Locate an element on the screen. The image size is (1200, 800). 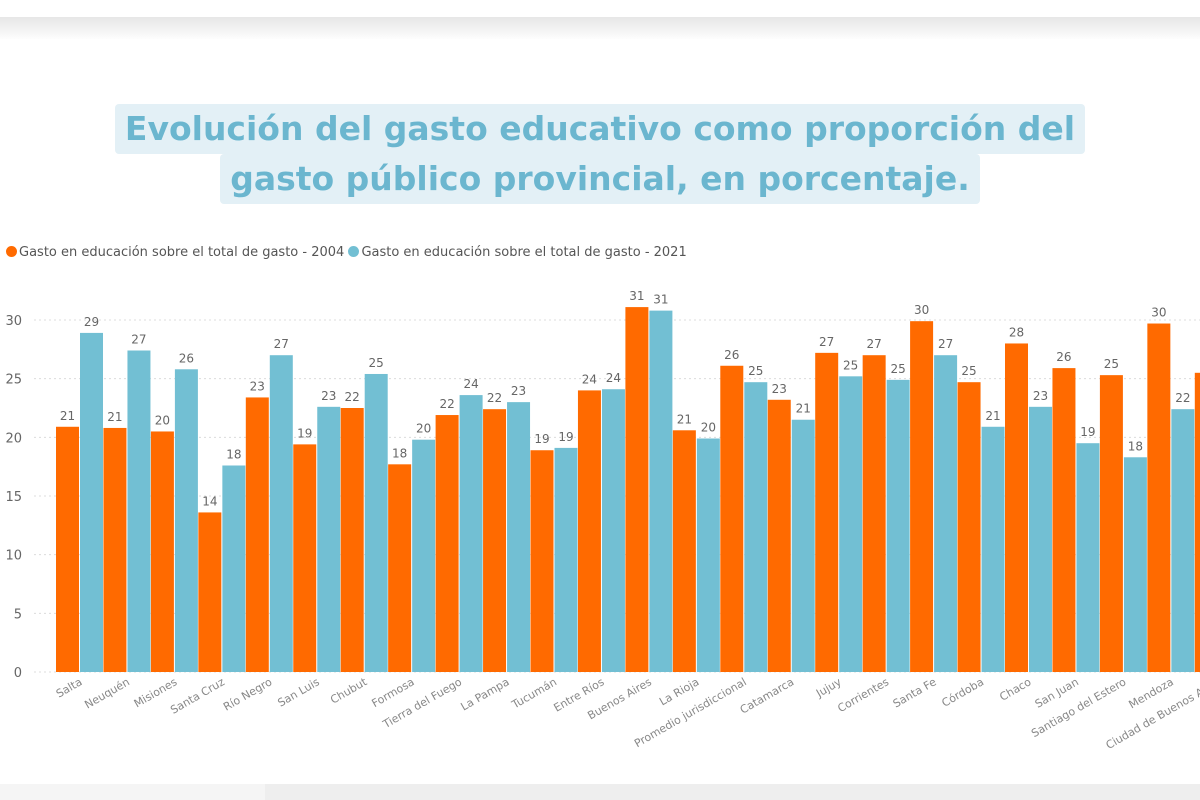
x-tick-label: Río Negro is located at coordinates (247, 694).